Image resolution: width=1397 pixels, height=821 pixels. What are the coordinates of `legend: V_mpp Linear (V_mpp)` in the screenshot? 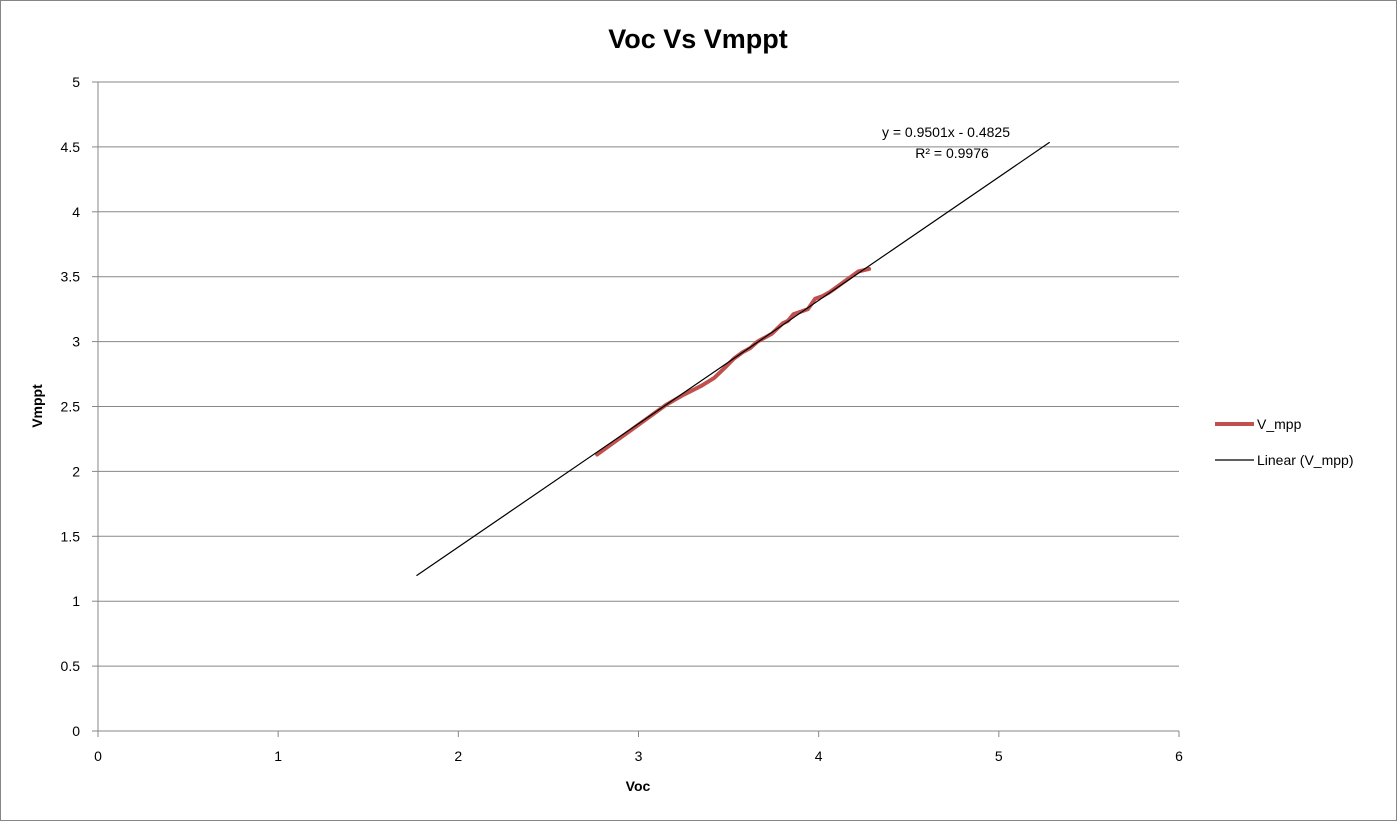 It's located at (1284, 442).